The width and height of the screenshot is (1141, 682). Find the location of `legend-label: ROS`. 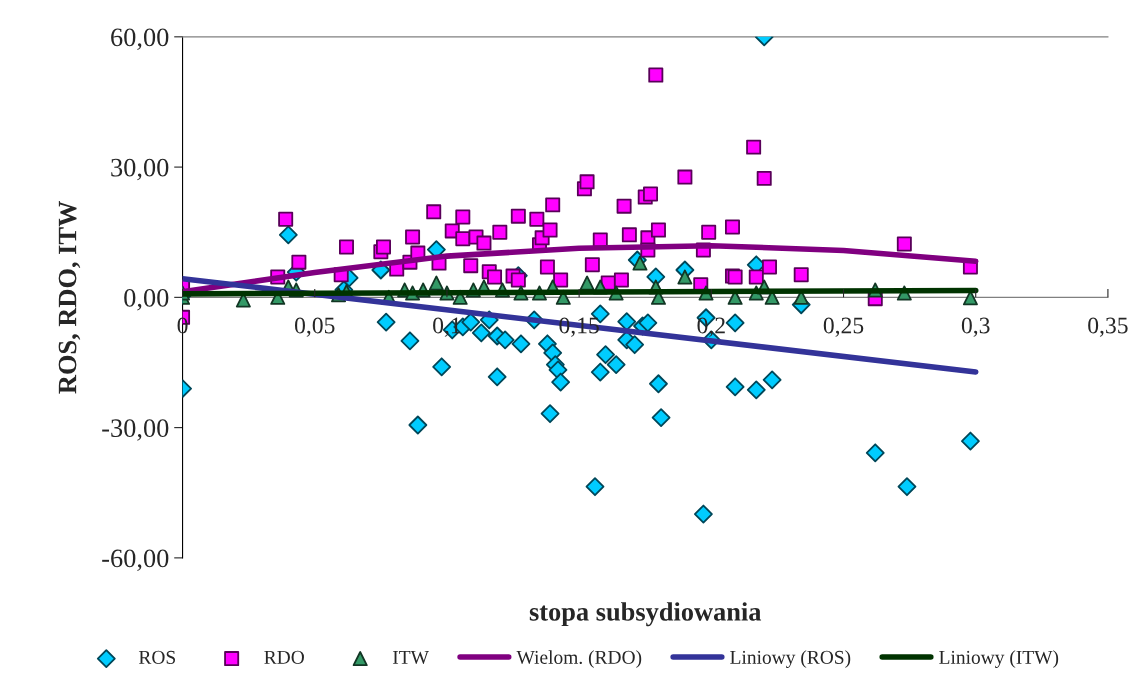

legend-label: ROS is located at coordinates (157, 657).